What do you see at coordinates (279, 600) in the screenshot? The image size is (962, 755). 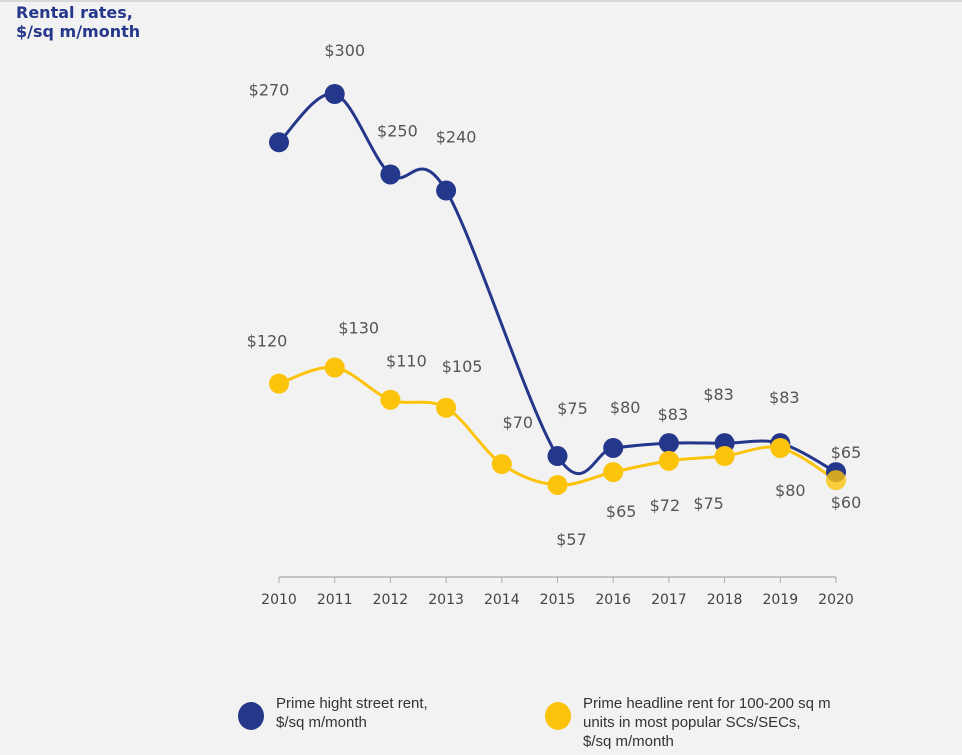 I see `x-tick-label: 2010` at bounding box center [279, 600].